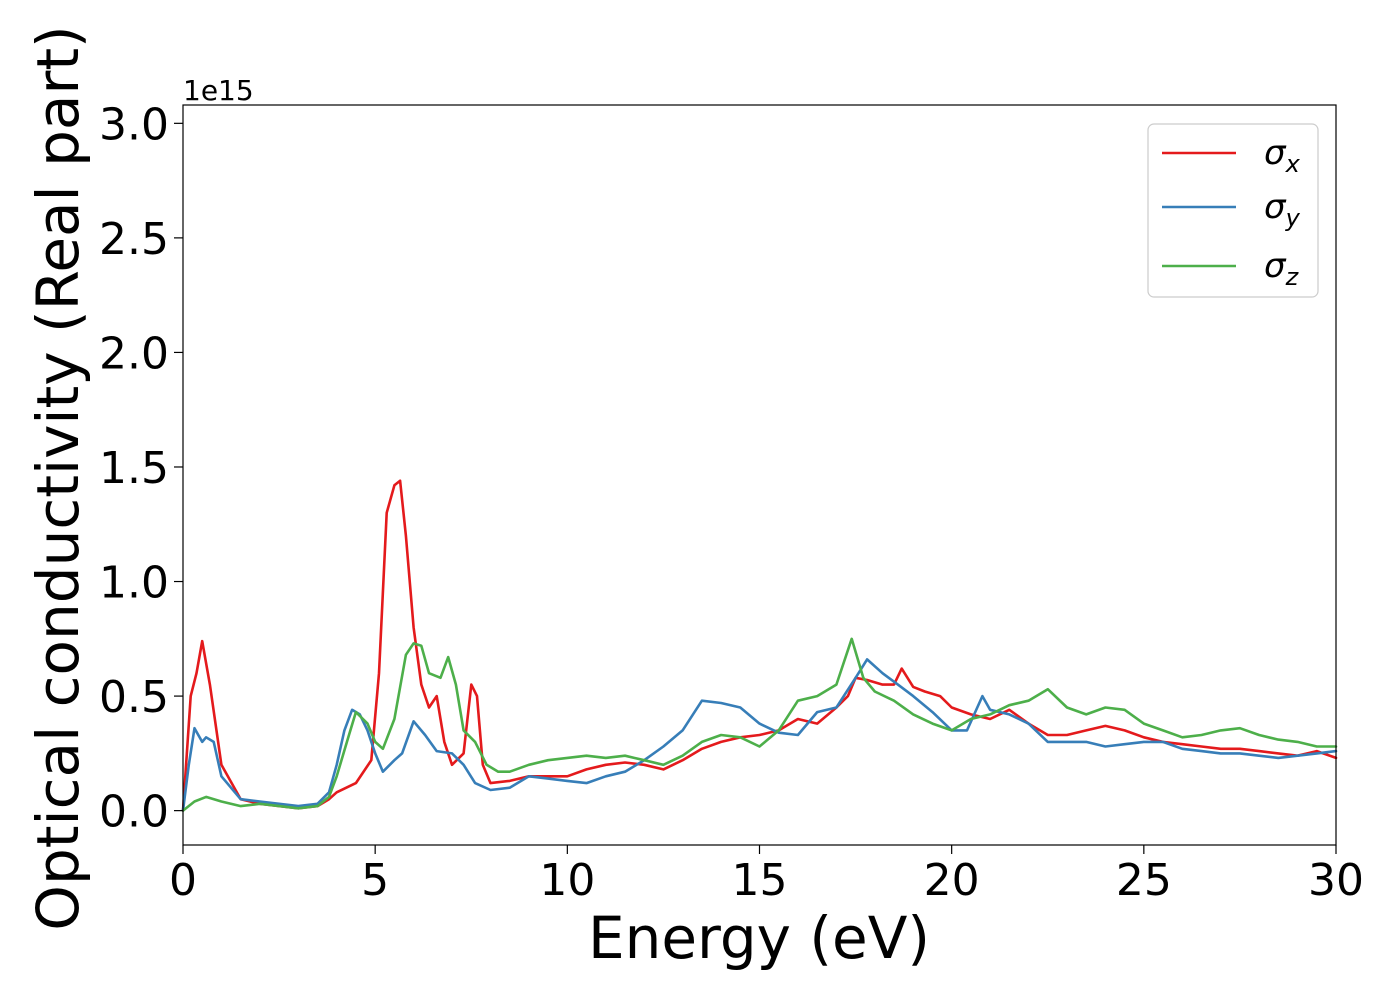 The width and height of the screenshot is (1400, 1000). Describe the element at coordinates (1336, 880) in the screenshot. I see `x-tick-label: 30` at that location.